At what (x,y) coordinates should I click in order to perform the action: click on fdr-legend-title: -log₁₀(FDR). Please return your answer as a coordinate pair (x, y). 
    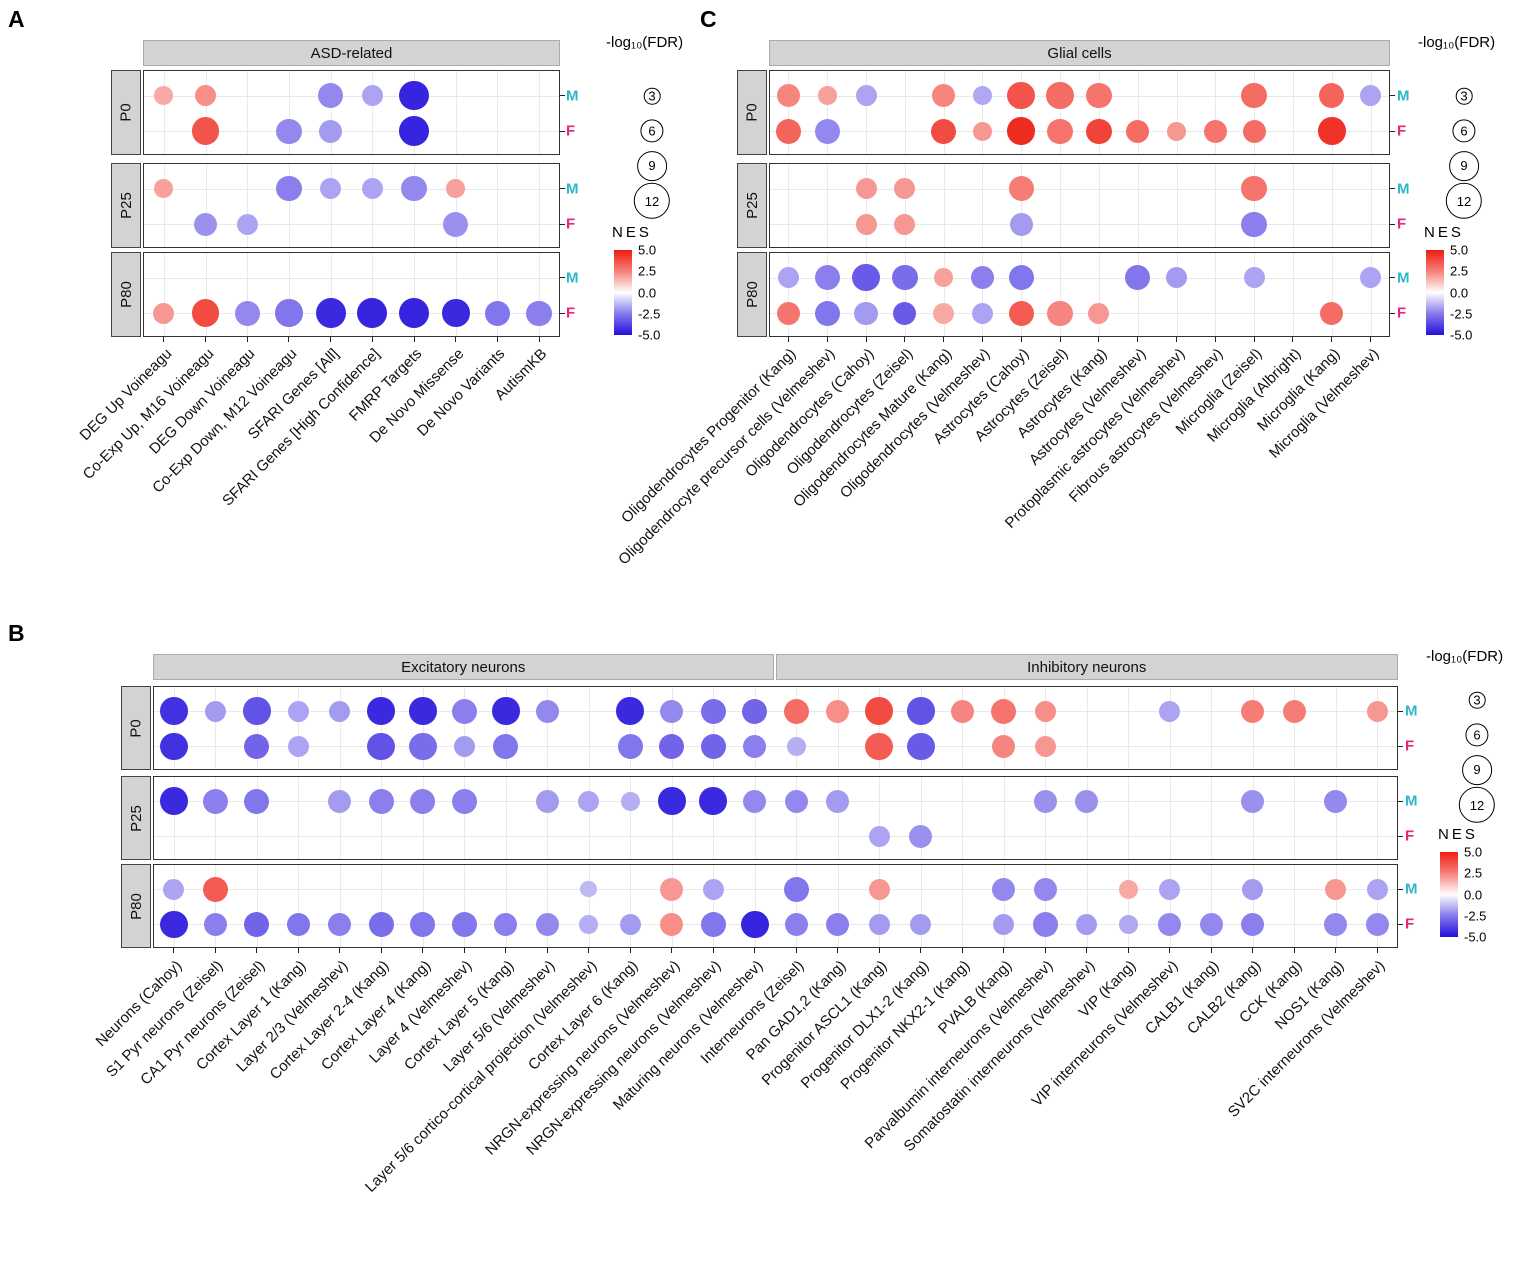
    Looking at the image, I should click on (1465, 656).